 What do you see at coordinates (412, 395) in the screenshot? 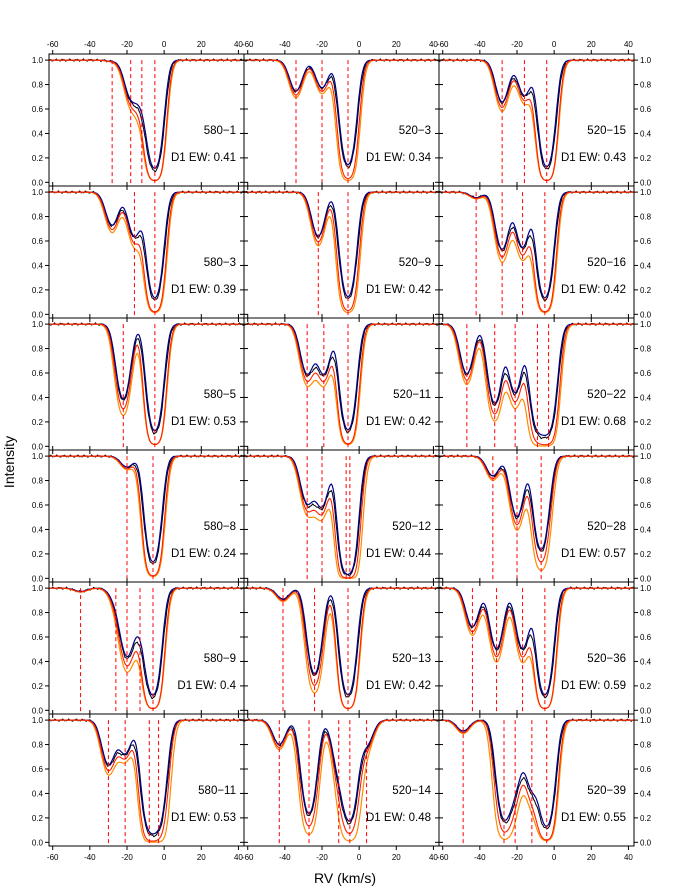
I see `panel-label: 520−11` at bounding box center [412, 395].